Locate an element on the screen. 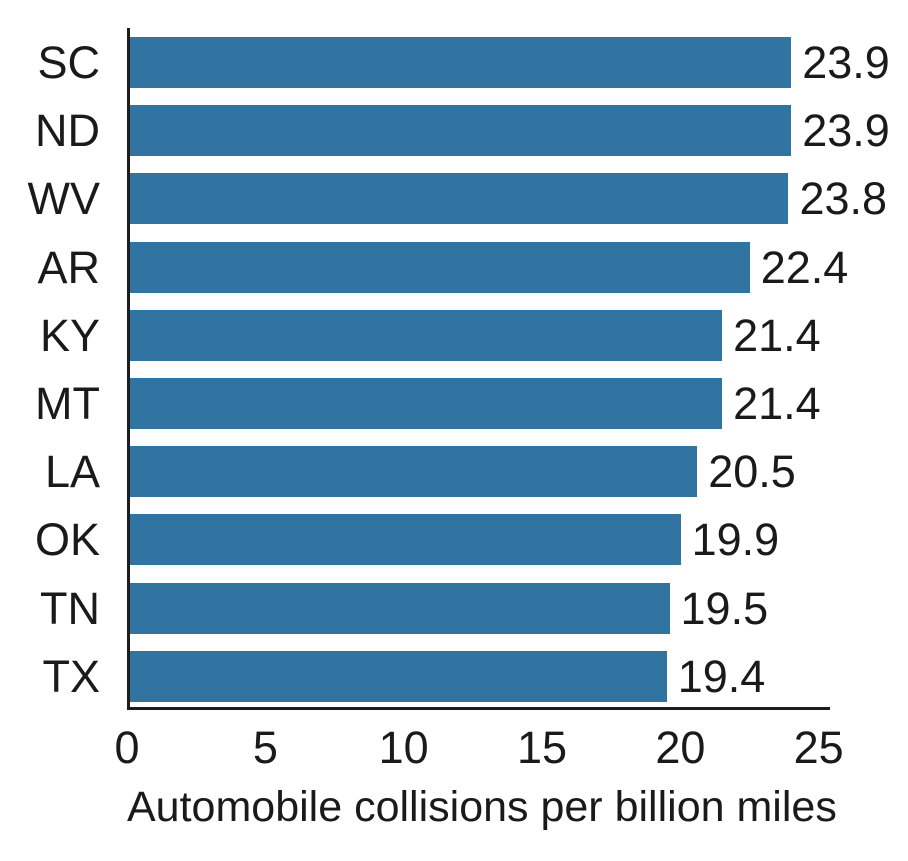 The height and width of the screenshot is (861, 908). bar-value-label: 22.4 is located at coordinates (804, 267).